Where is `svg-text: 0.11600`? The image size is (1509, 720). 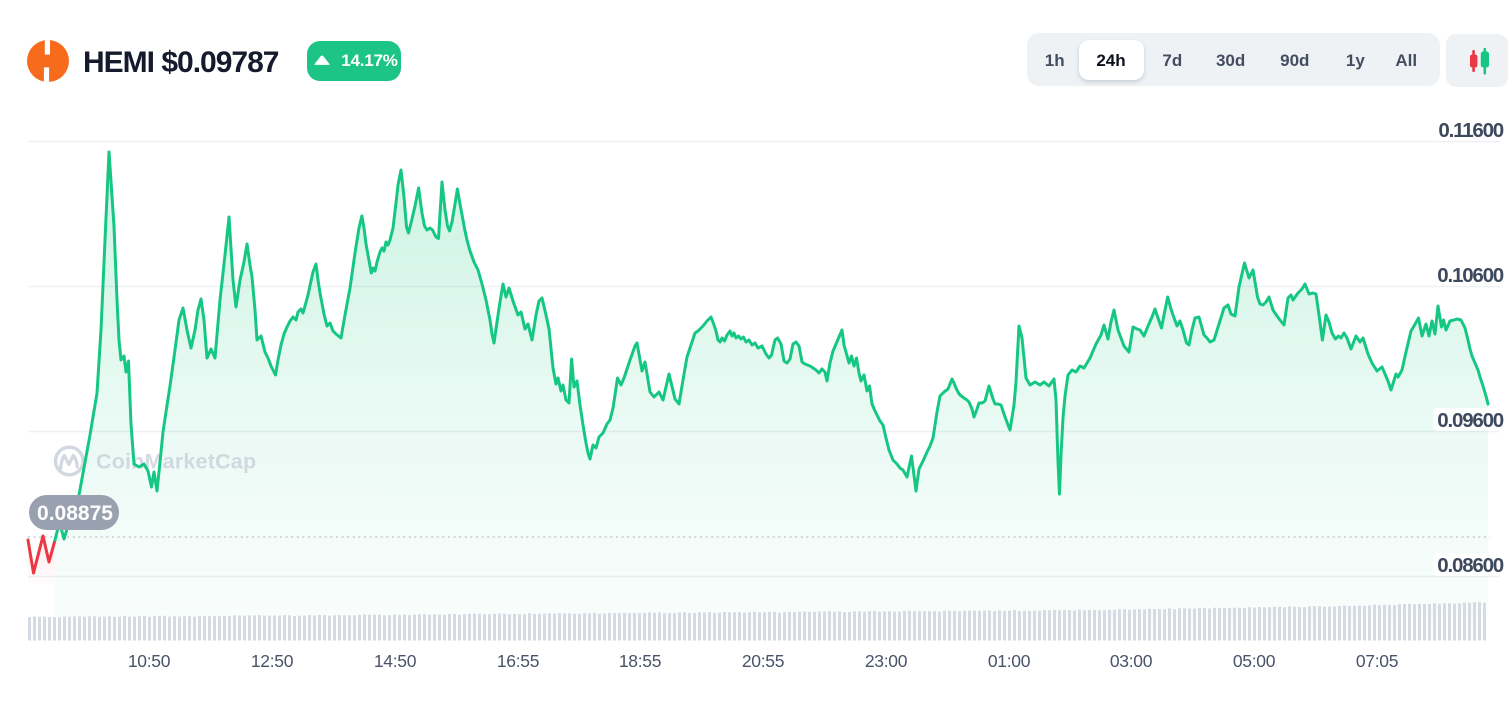
svg-text: 0.11600 is located at coordinates (1470, 130).